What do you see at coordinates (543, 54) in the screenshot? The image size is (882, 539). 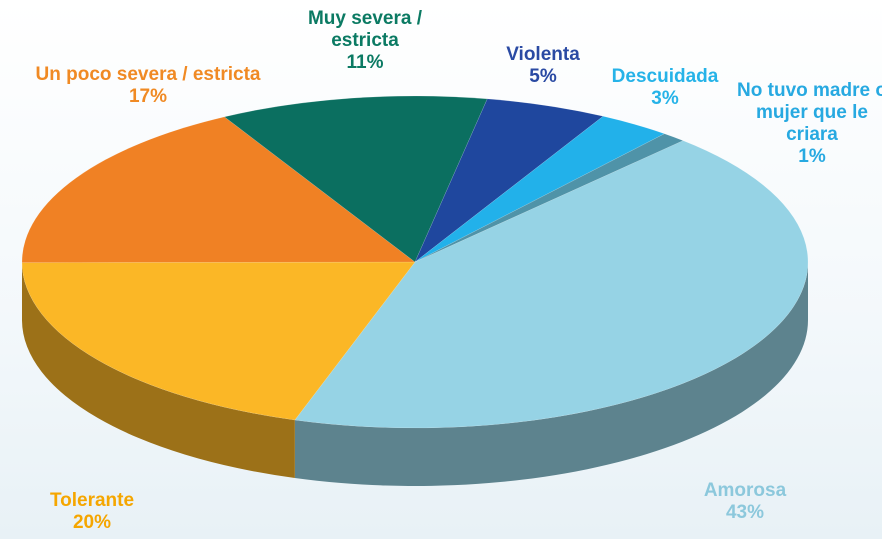 I see `category-label: Violenta` at bounding box center [543, 54].